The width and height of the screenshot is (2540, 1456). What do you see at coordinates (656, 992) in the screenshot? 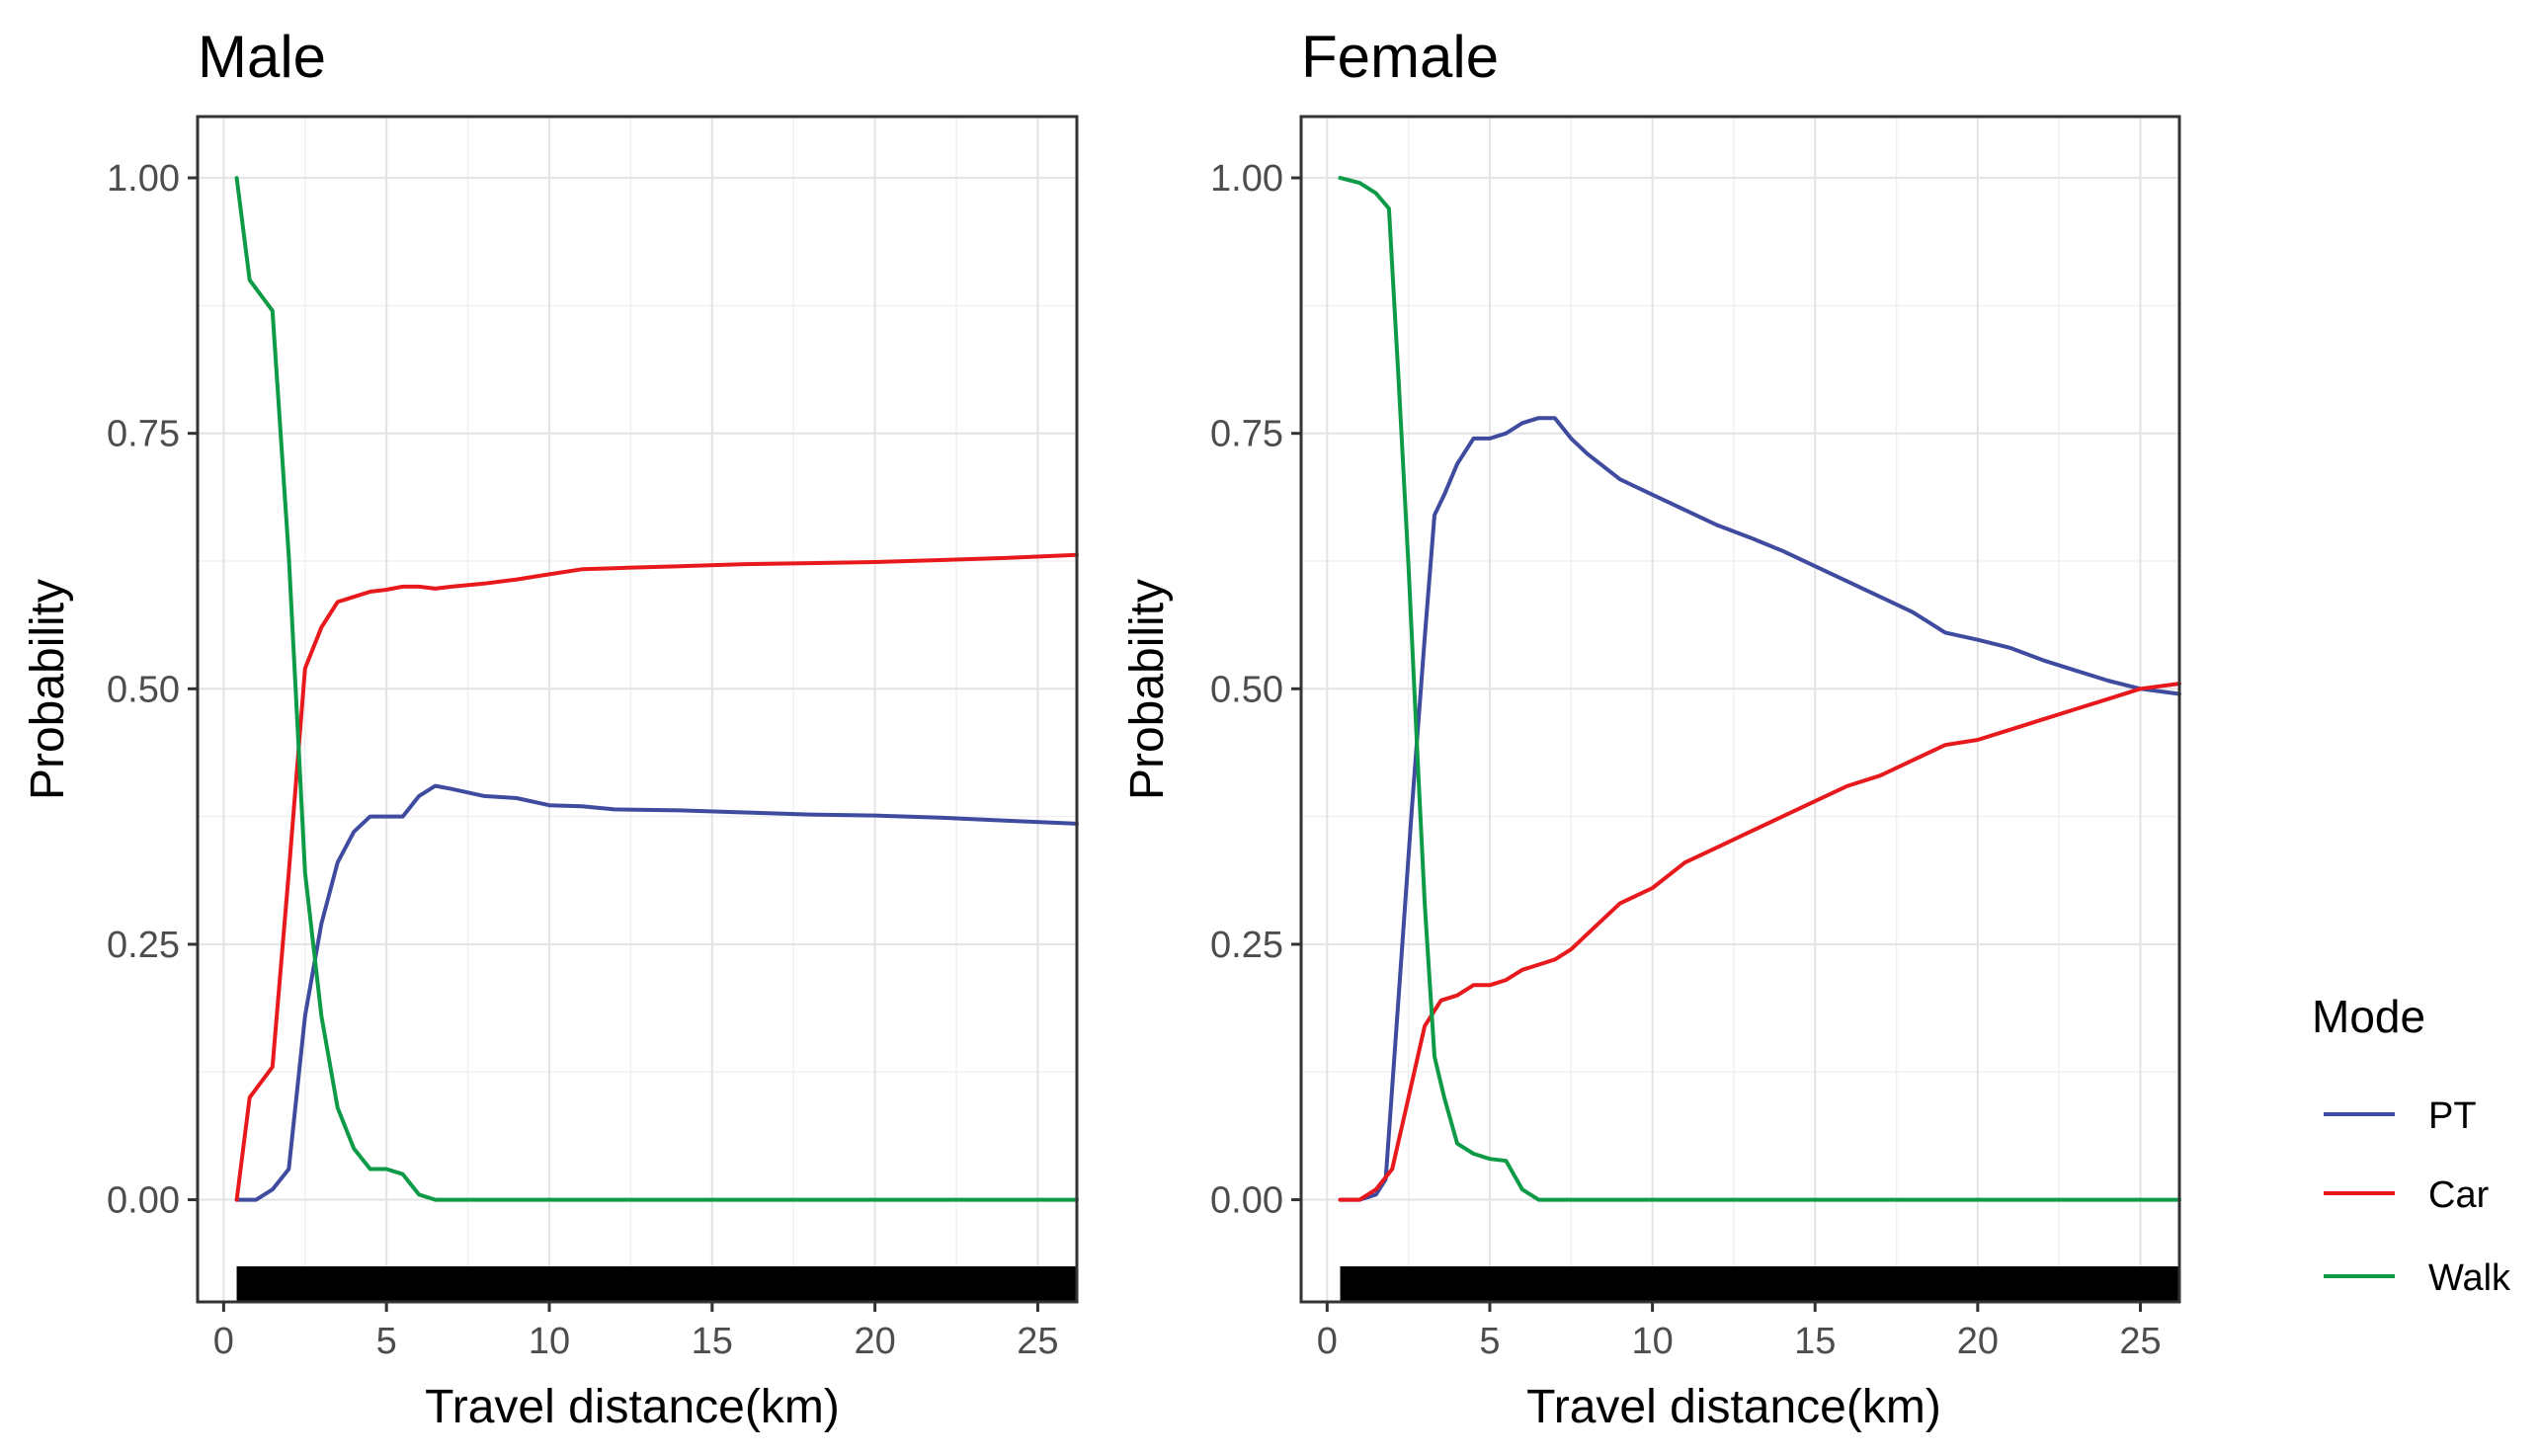
I see `series-line-pt` at bounding box center [656, 992].